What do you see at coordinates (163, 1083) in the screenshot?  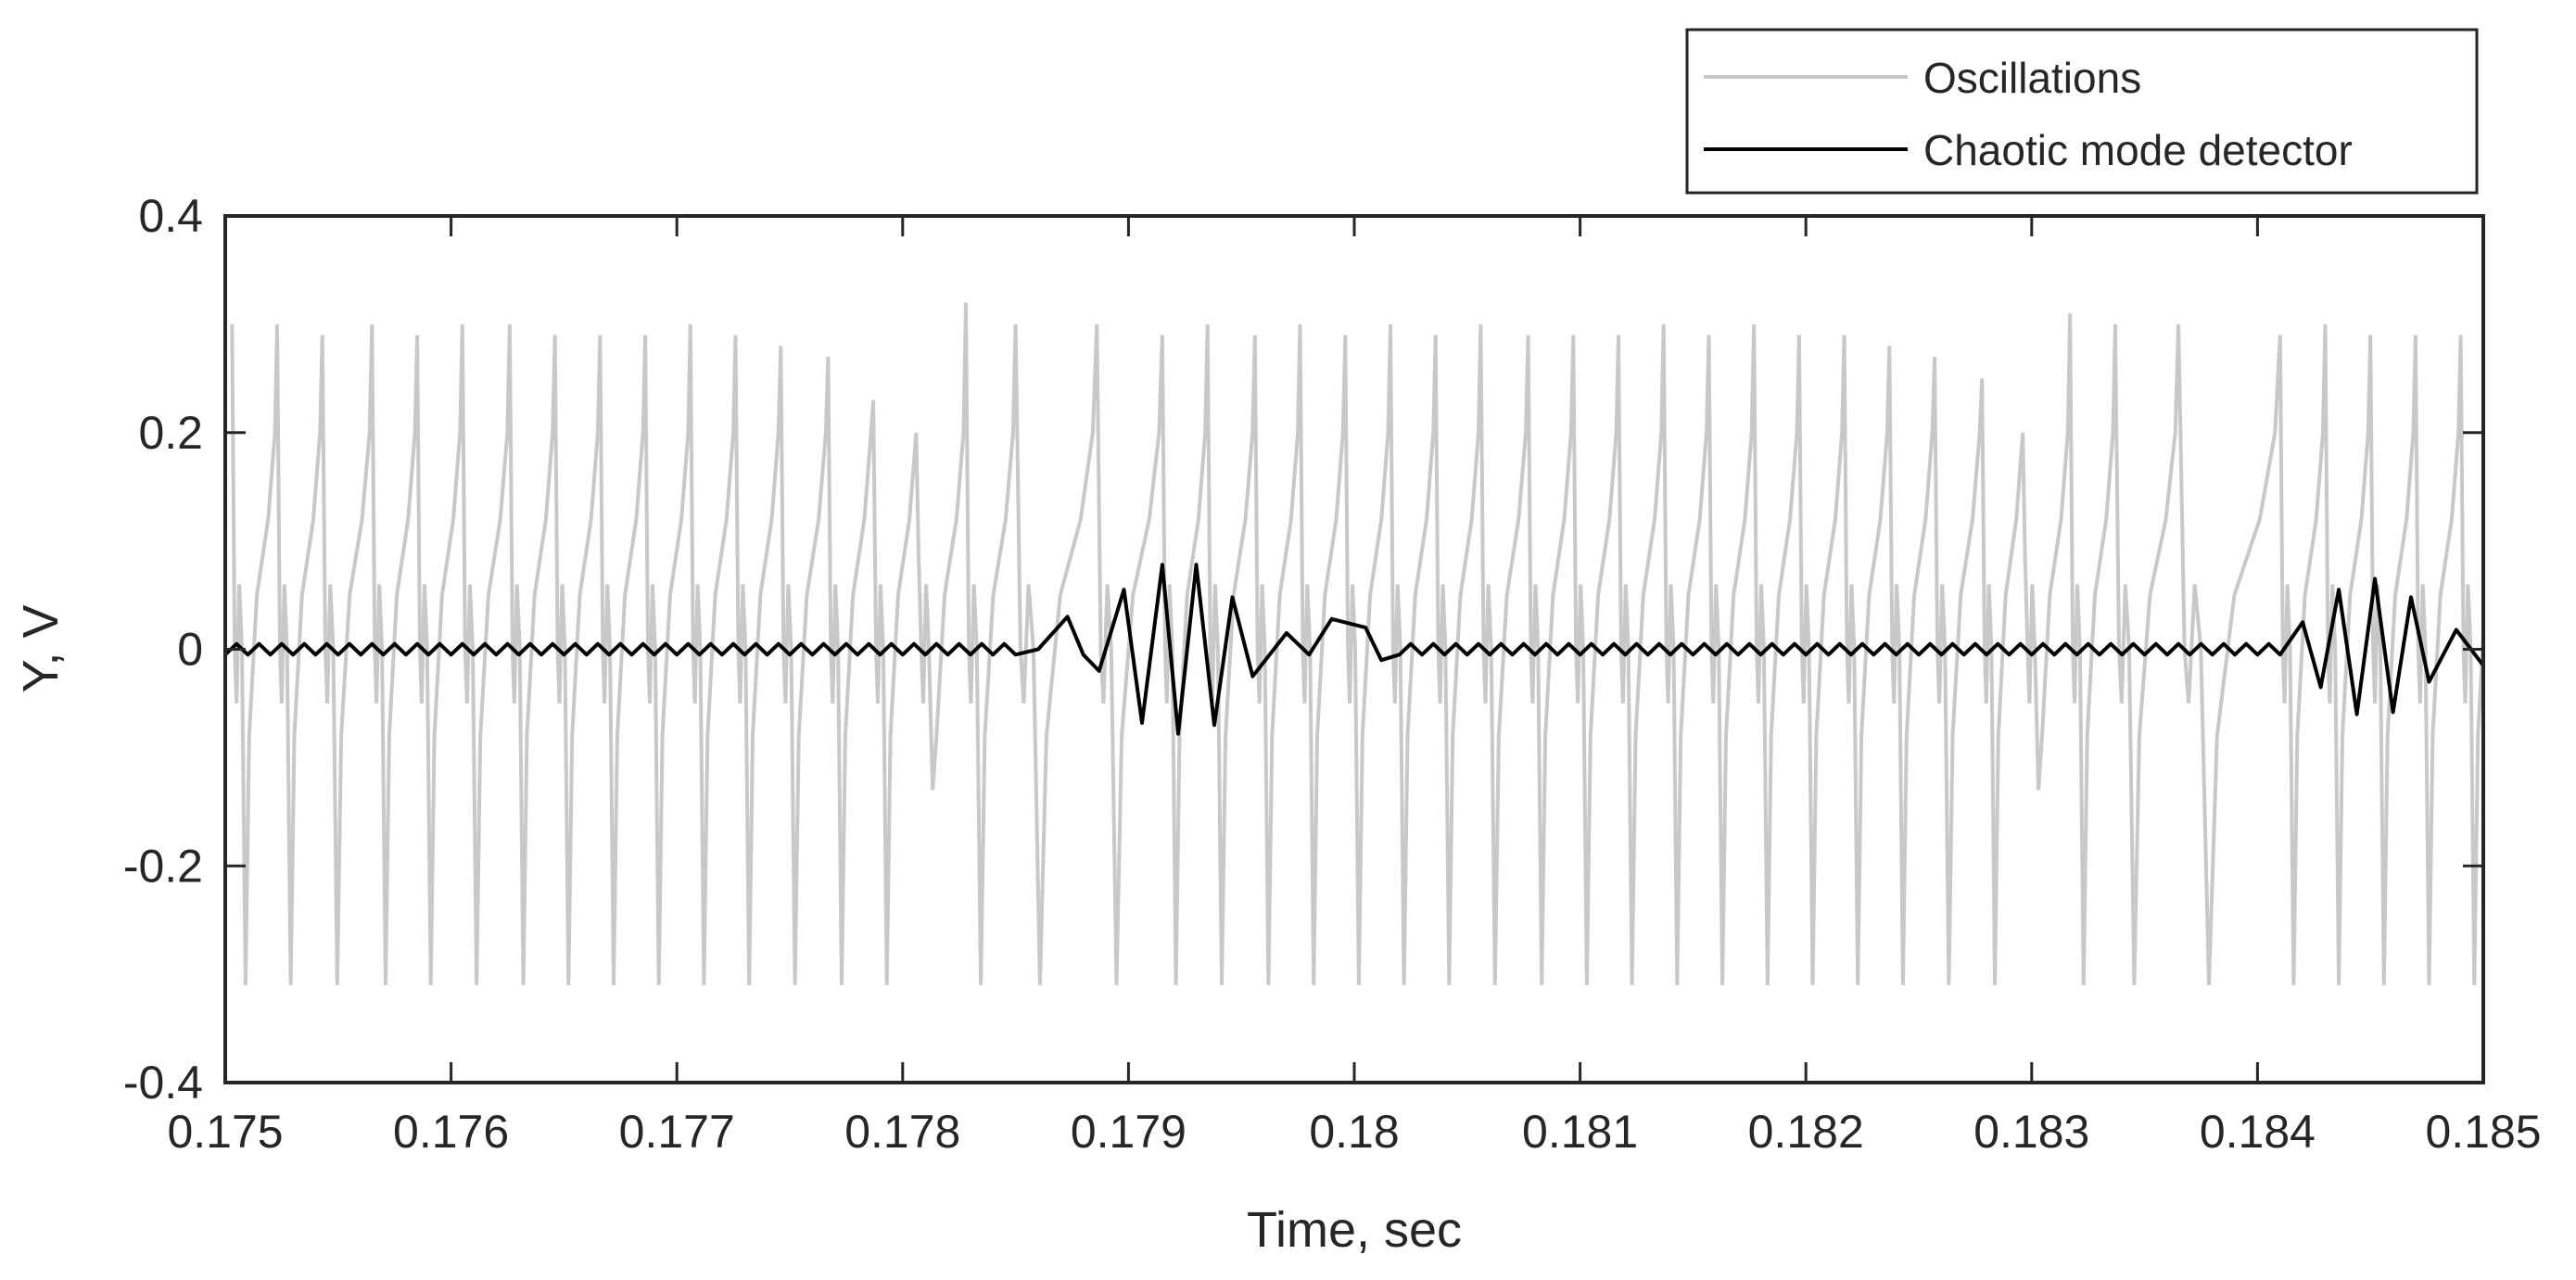 I see `y-tick-label: -0.4` at bounding box center [163, 1083].